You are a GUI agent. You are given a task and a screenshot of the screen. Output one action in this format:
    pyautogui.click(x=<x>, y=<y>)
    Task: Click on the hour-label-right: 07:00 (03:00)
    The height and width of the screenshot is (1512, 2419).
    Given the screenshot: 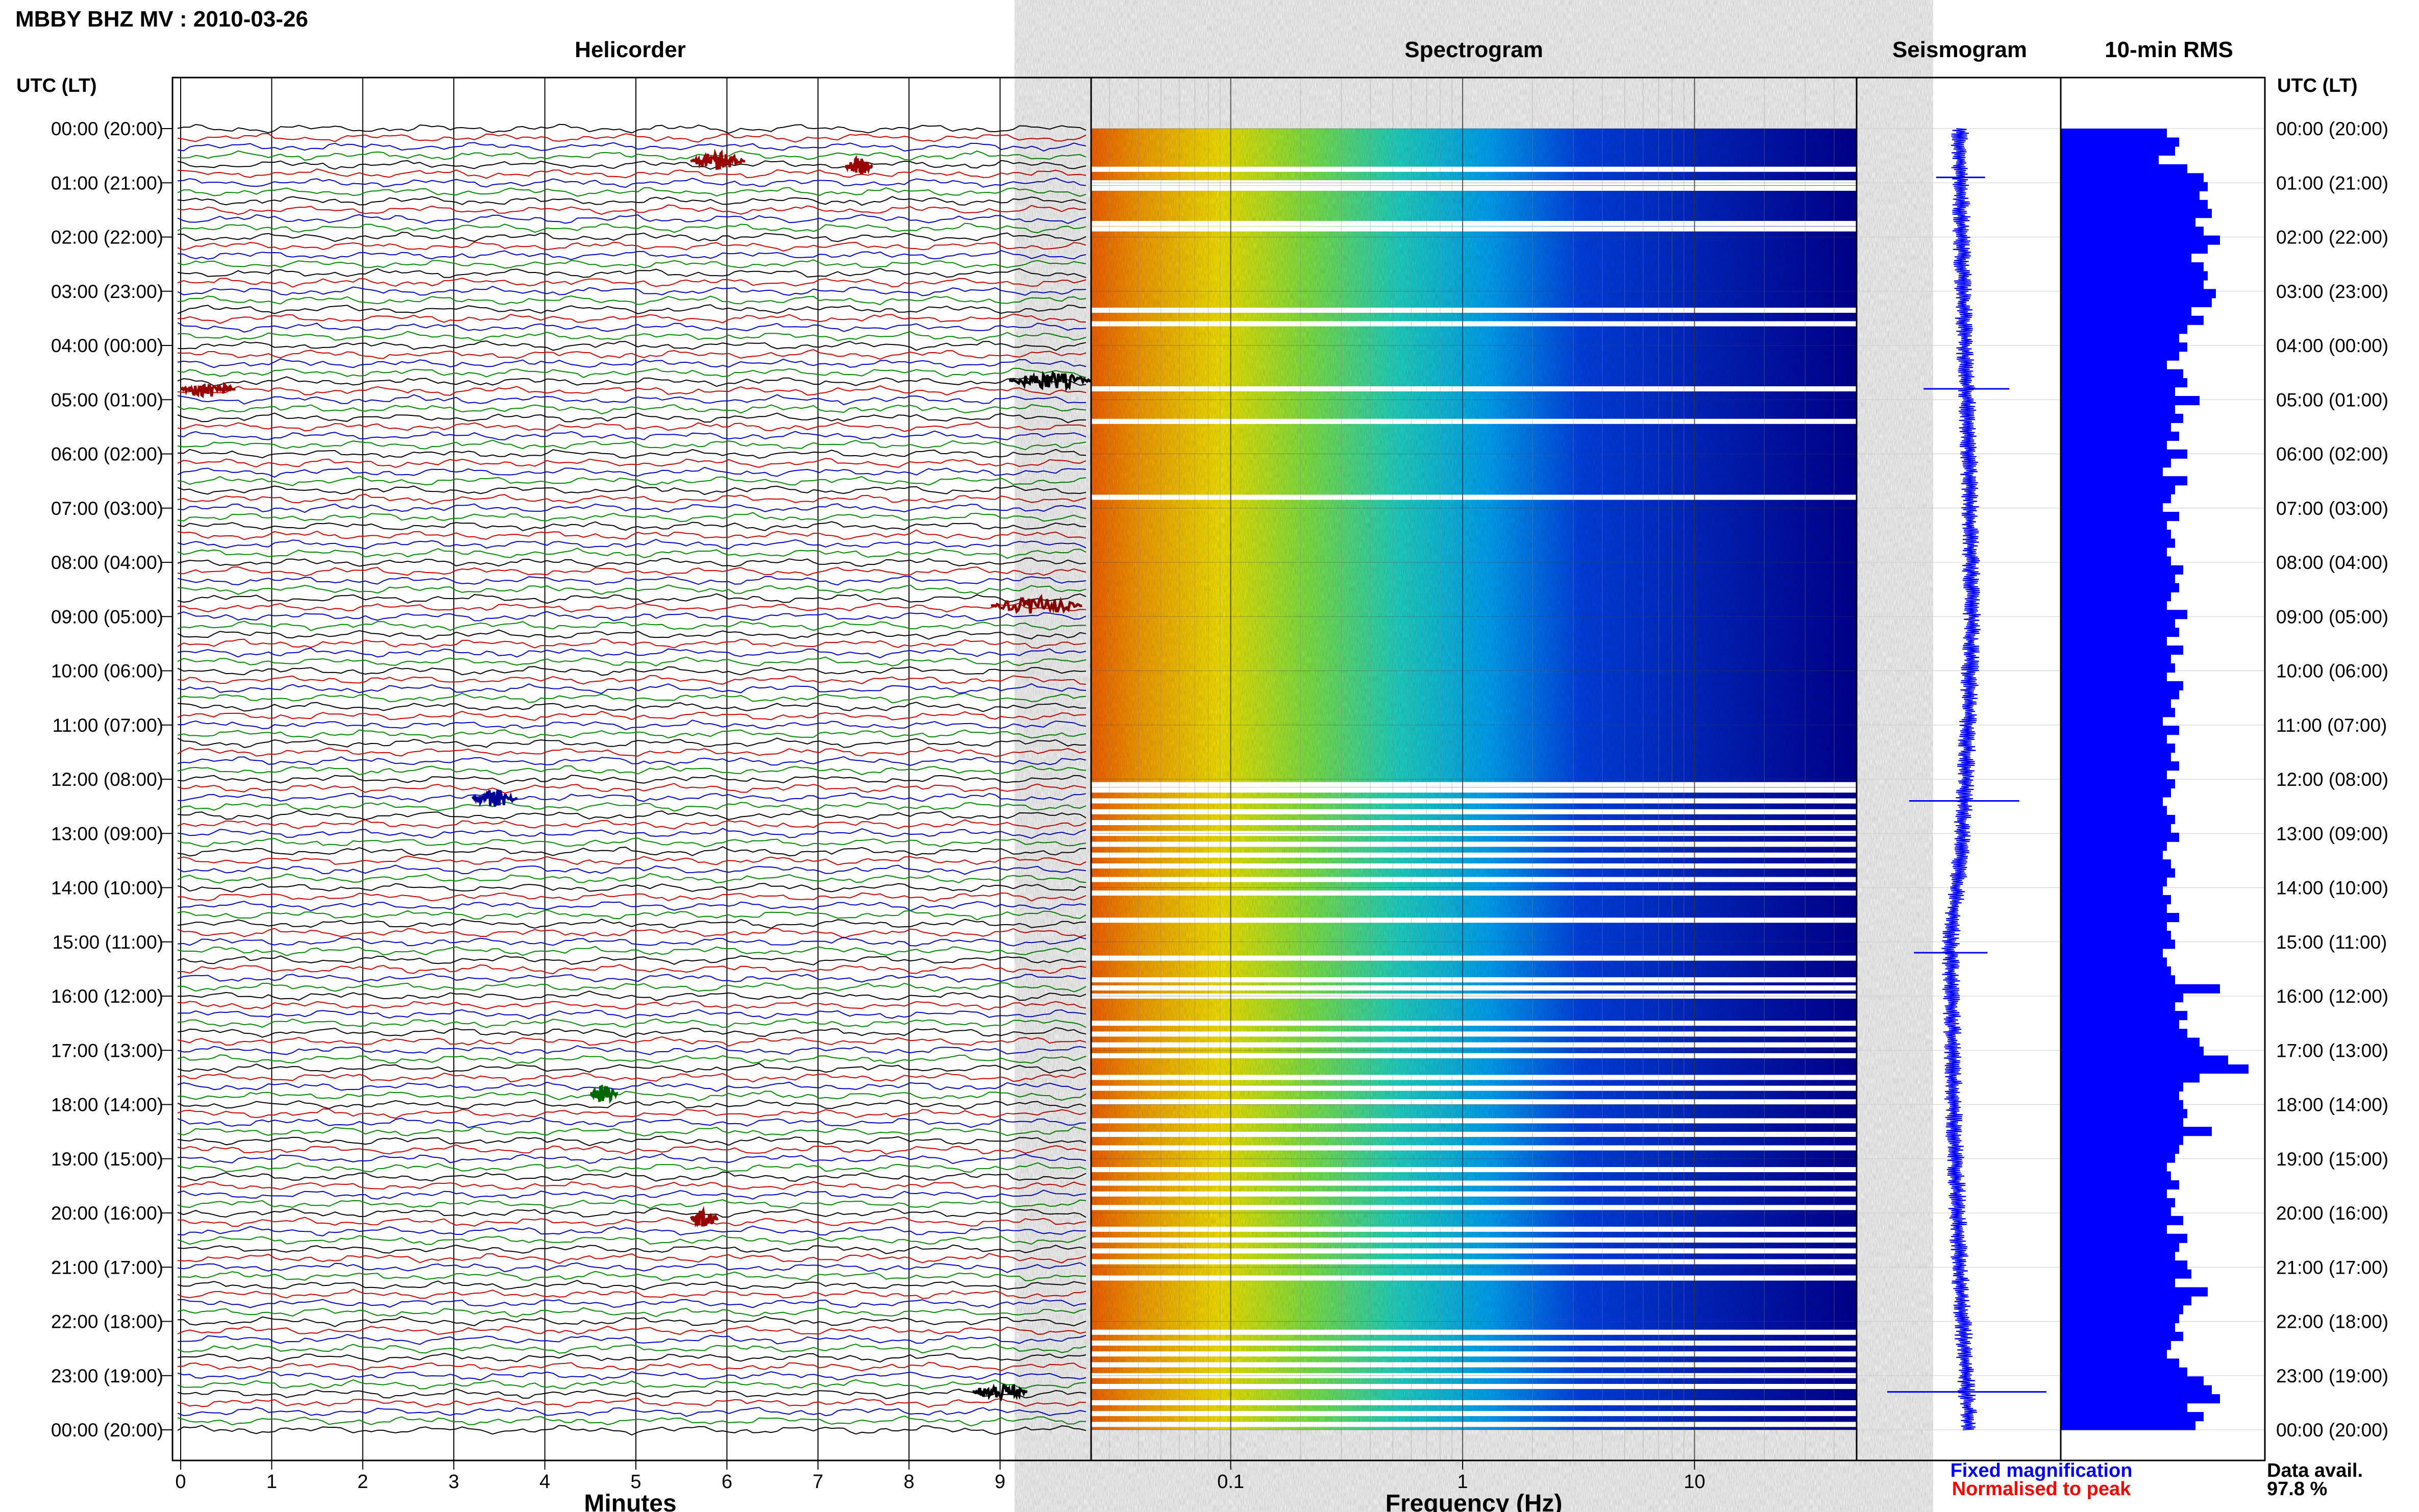 What is the action you would take?
    pyautogui.click(x=2332, y=508)
    